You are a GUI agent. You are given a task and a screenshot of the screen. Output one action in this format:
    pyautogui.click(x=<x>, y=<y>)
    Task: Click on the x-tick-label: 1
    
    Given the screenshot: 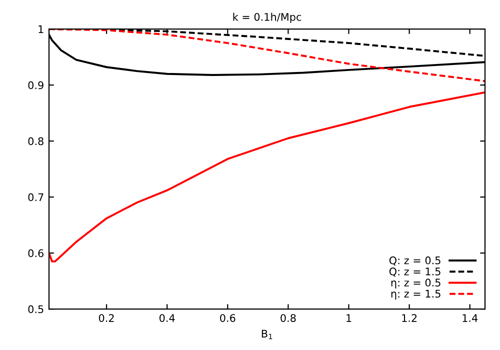 What is the action you would take?
    pyautogui.click(x=349, y=318)
    